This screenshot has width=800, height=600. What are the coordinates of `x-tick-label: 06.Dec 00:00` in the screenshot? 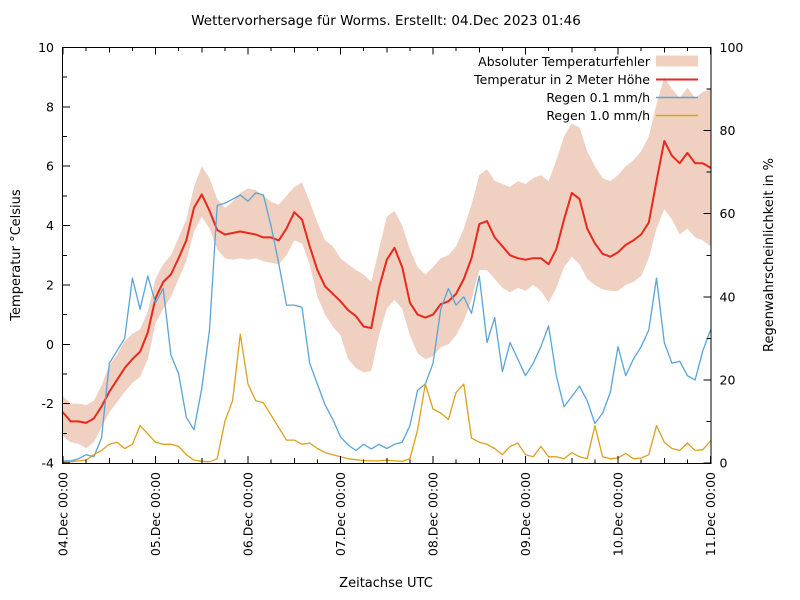 It's located at (248, 514).